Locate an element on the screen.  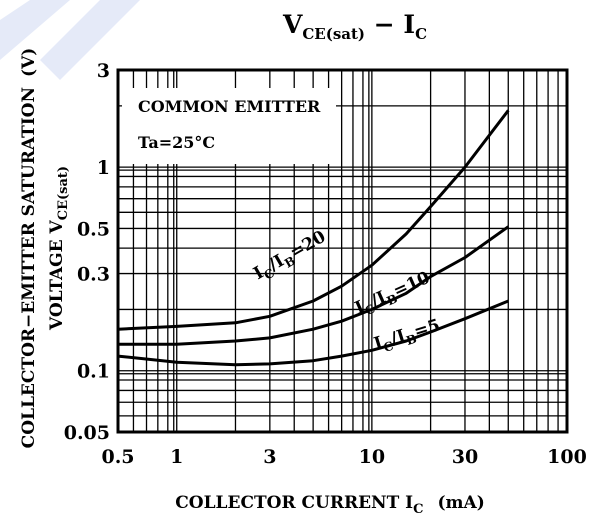
series-label-part: =20 is located at coordinates (307, 245).